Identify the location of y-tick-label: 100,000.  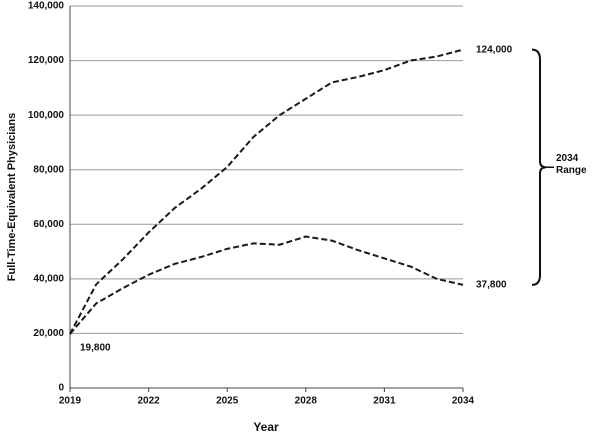
(46, 115).